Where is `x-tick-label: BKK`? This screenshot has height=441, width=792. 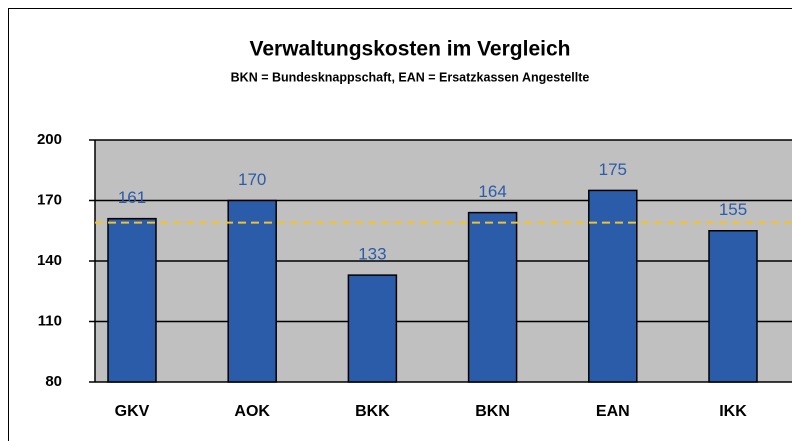 x-tick-label: BKK is located at coordinates (372, 411).